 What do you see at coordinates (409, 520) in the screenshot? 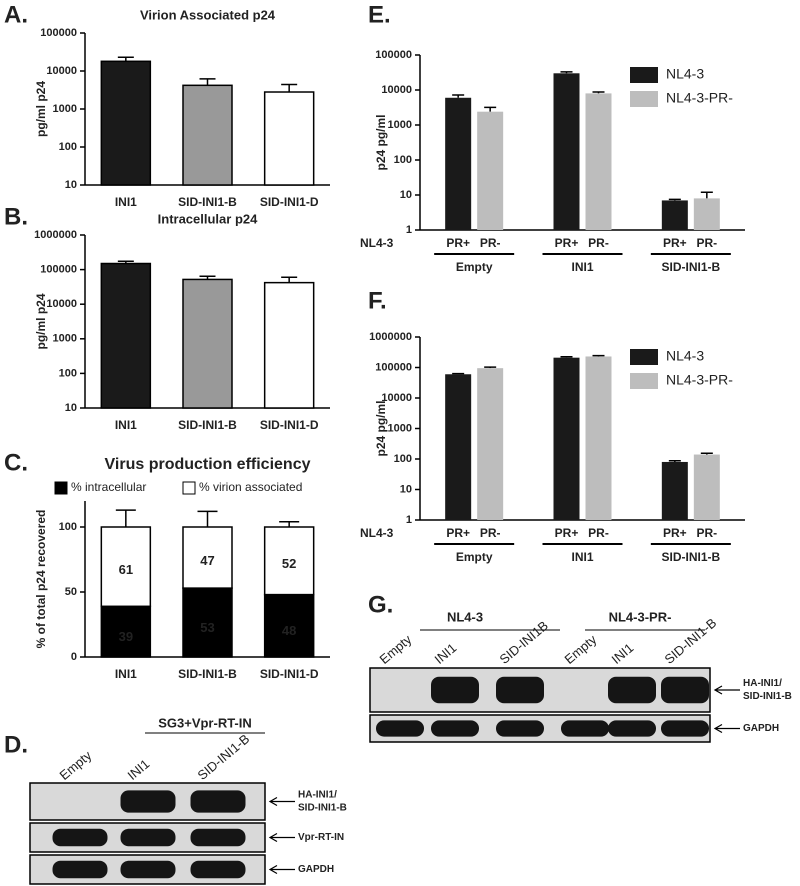
I see `y-tick-label: 1` at bounding box center [409, 520].